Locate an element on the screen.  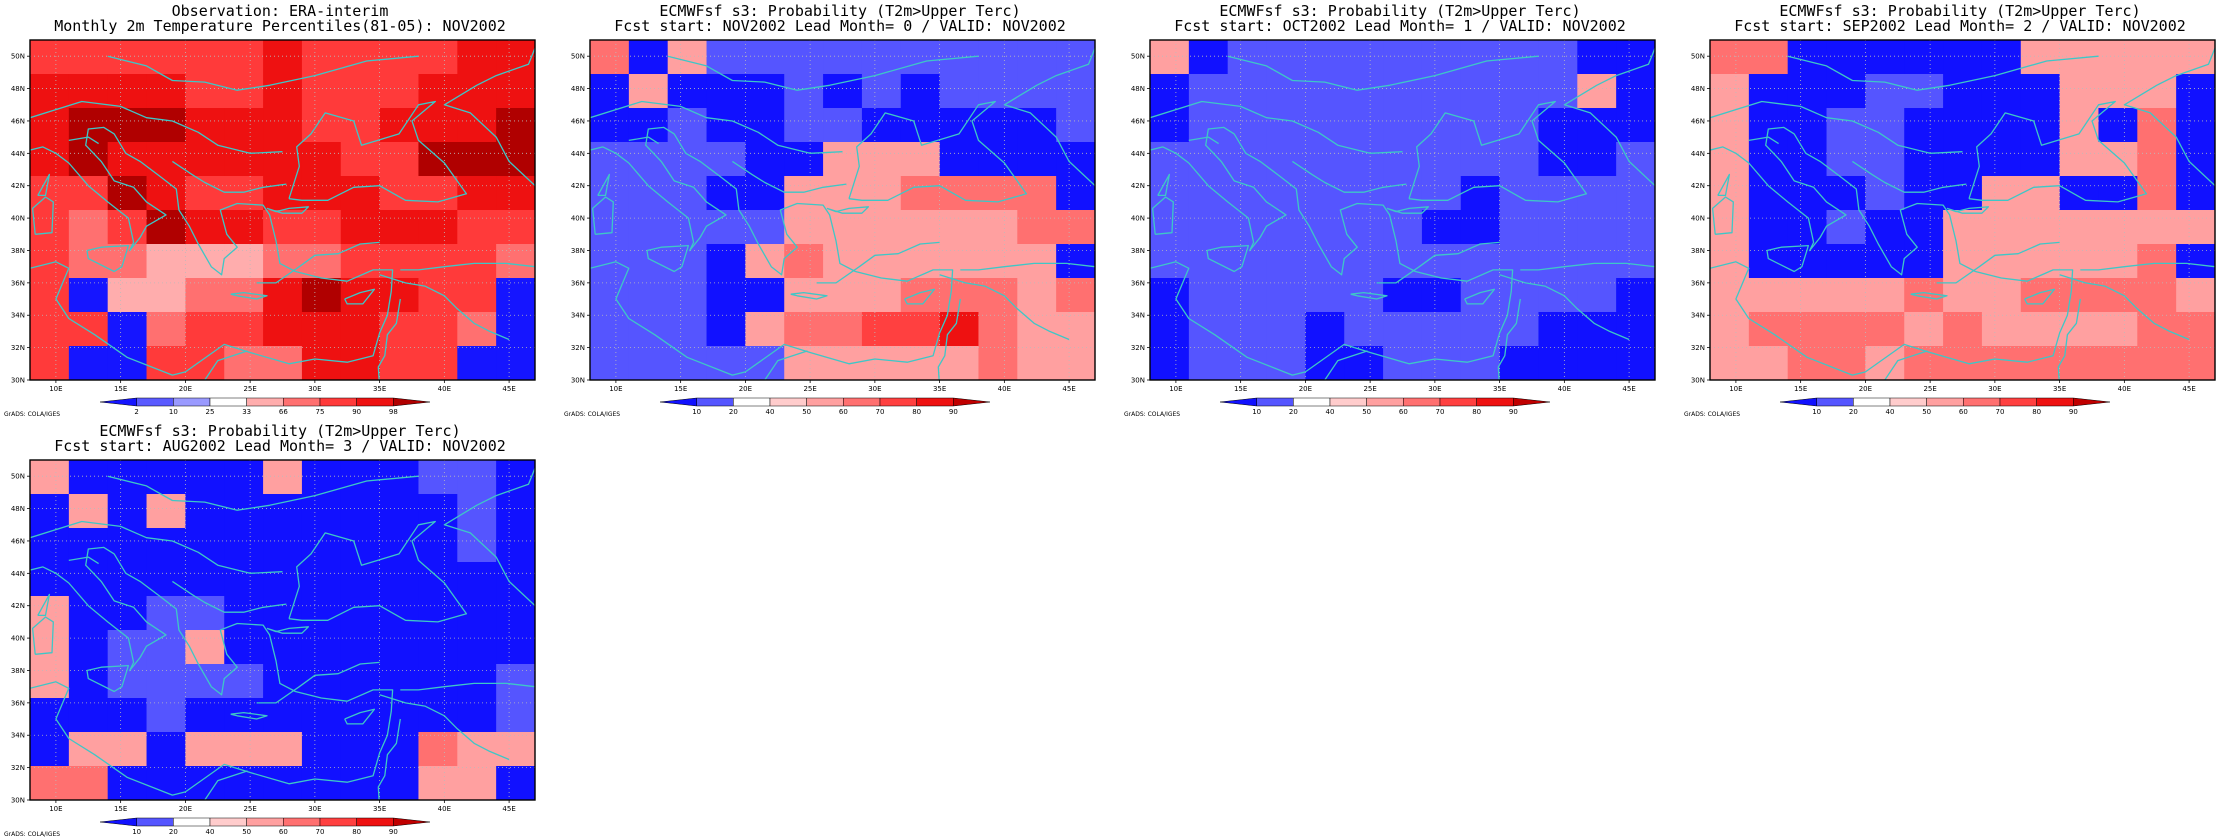
x-tick-label: 25E is located at coordinates (1929, 389).